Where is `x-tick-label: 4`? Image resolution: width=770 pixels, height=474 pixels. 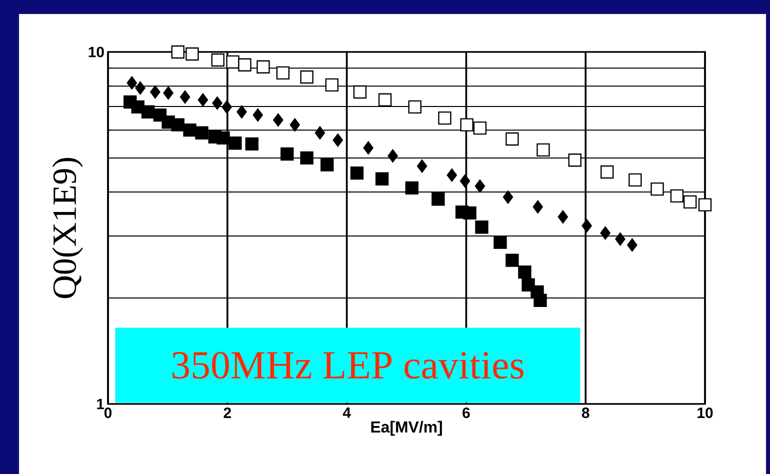
x-tick-label: 4 is located at coordinates (346, 413).